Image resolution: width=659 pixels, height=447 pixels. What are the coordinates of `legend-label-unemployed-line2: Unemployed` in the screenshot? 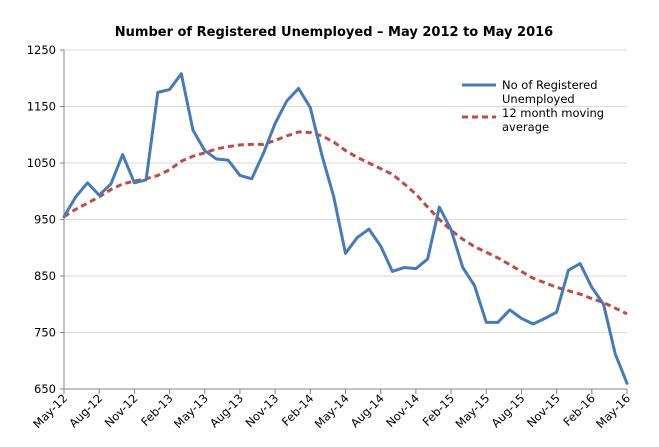 It's located at (538, 99).